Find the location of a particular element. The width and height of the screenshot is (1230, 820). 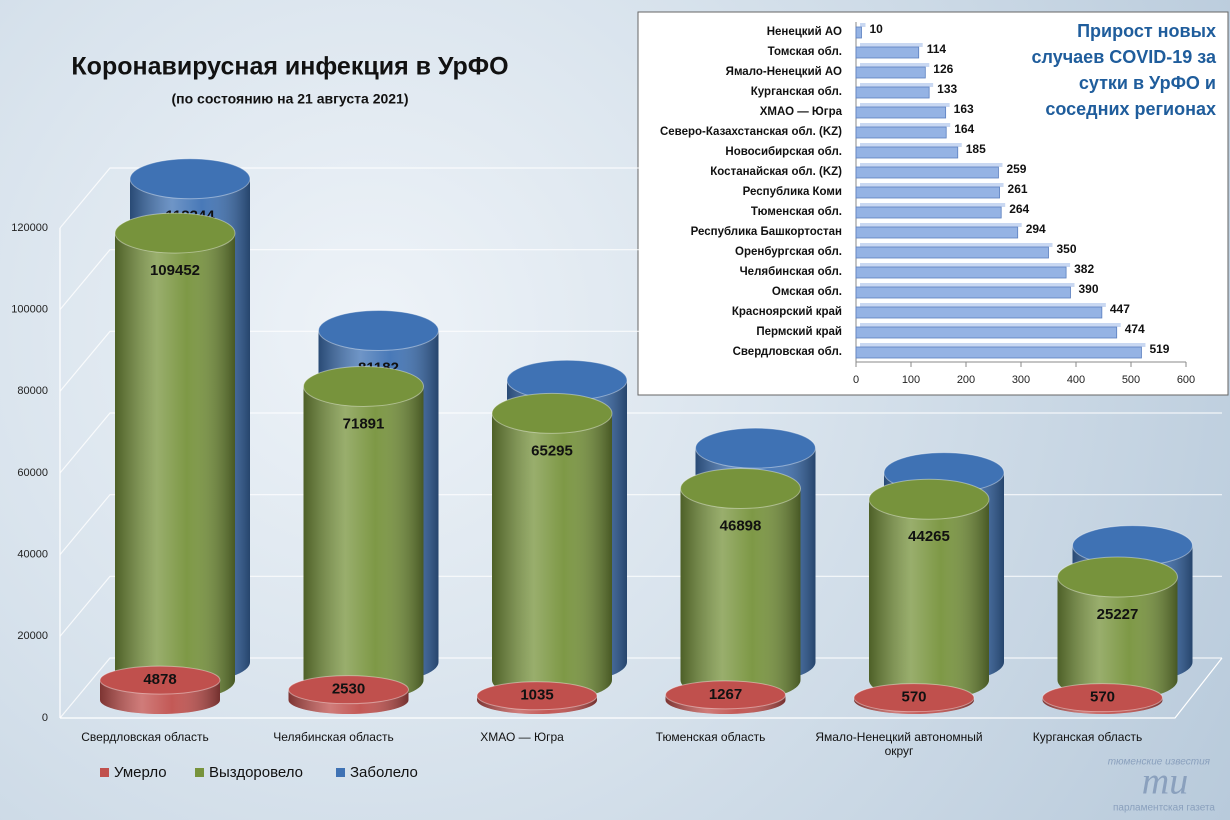

legend-label: Заболело is located at coordinates (384, 772).